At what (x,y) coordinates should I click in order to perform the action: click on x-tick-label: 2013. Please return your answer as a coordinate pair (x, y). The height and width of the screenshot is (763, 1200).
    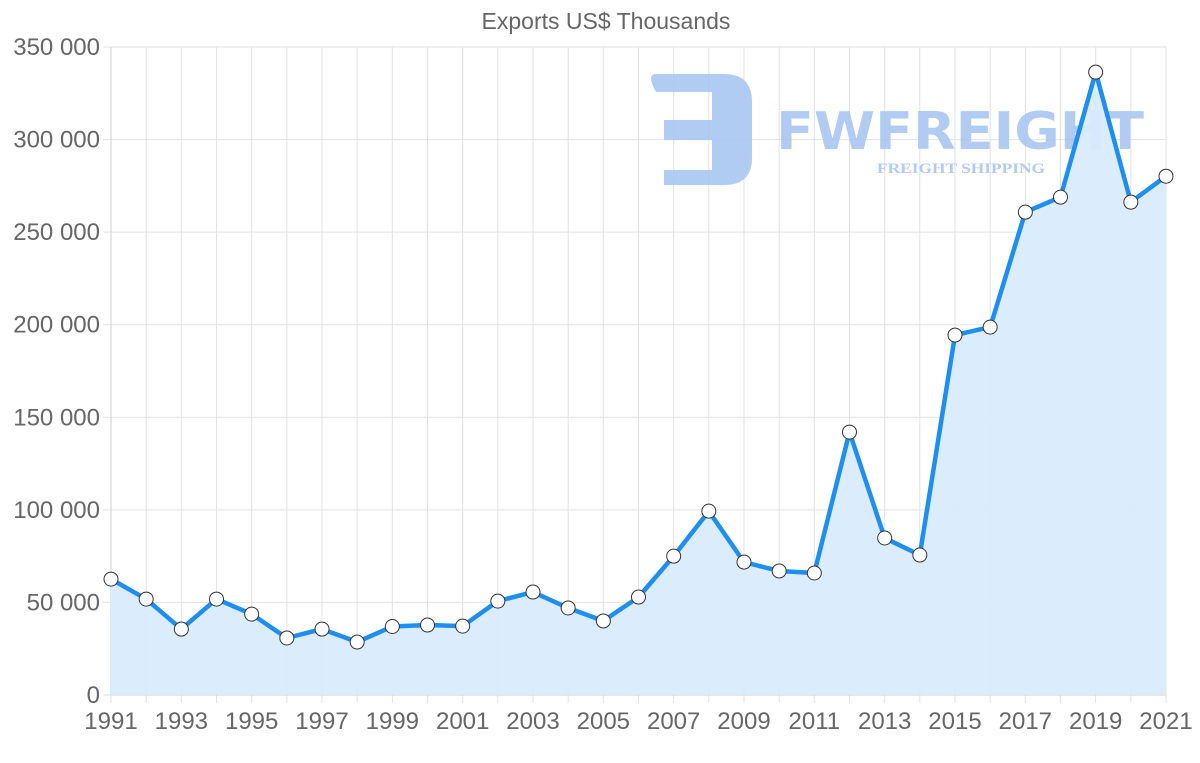
    Looking at the image, I should click on (884, 721).